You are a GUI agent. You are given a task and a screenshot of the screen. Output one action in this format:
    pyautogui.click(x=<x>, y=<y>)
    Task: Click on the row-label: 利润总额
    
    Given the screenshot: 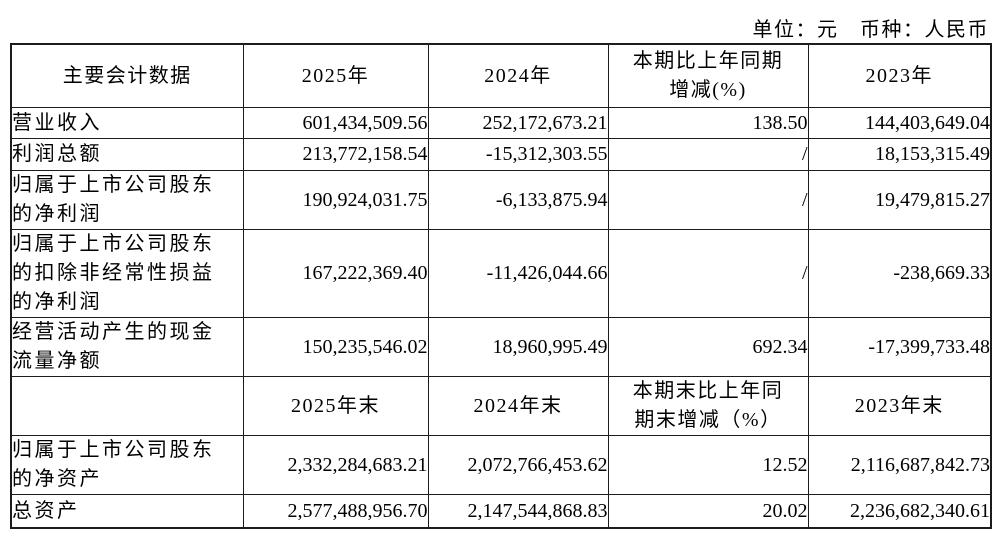 What is the action you would take?
    pyautogui.click(x=127, y=154)
    